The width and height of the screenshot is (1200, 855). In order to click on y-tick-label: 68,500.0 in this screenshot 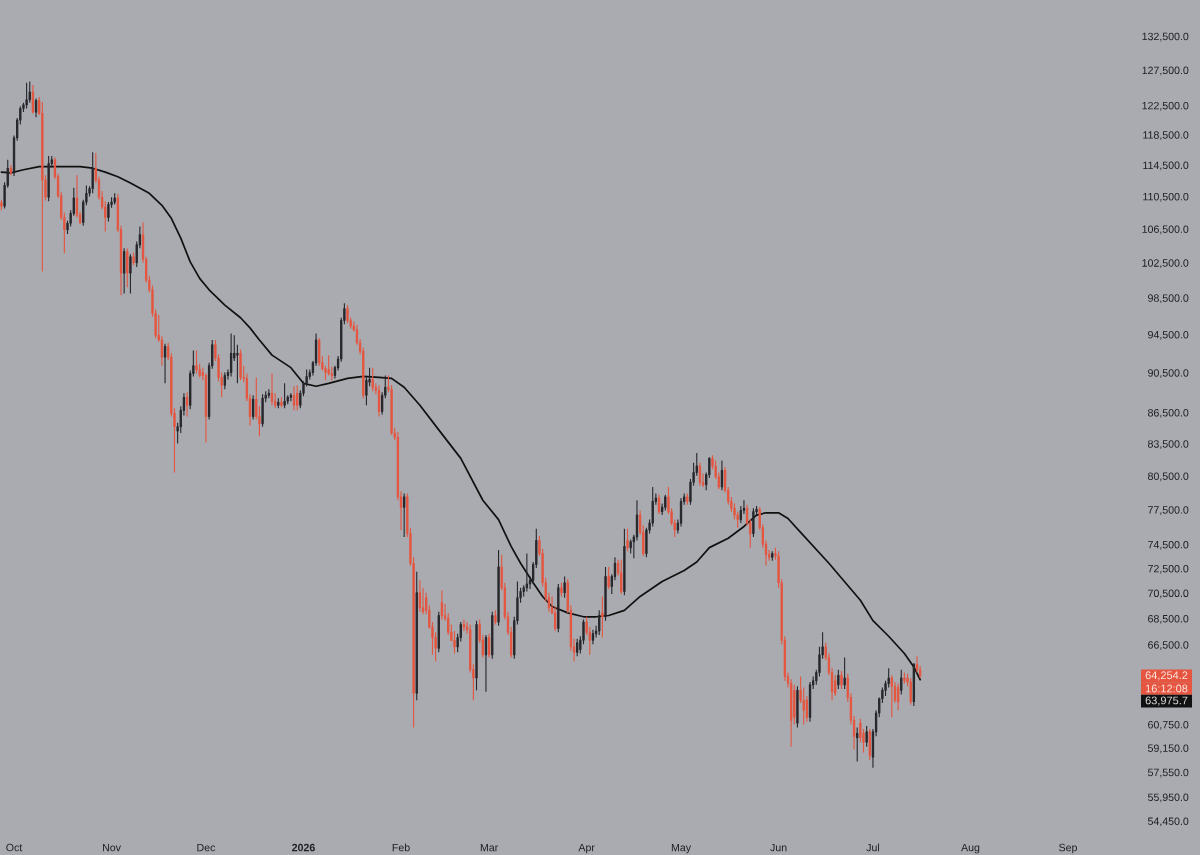, I will do `click(1168, 619)`.